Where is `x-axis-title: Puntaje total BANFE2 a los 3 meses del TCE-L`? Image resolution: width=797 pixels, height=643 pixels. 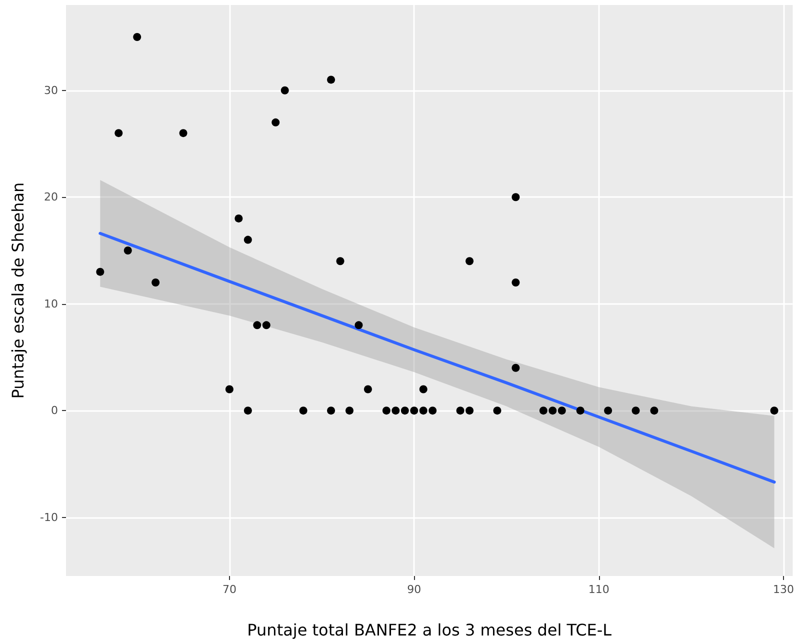 x-axis-title: Puntaje total BANFE2 a los 3 meses del TCE-L is located at coordinates (429, 630).